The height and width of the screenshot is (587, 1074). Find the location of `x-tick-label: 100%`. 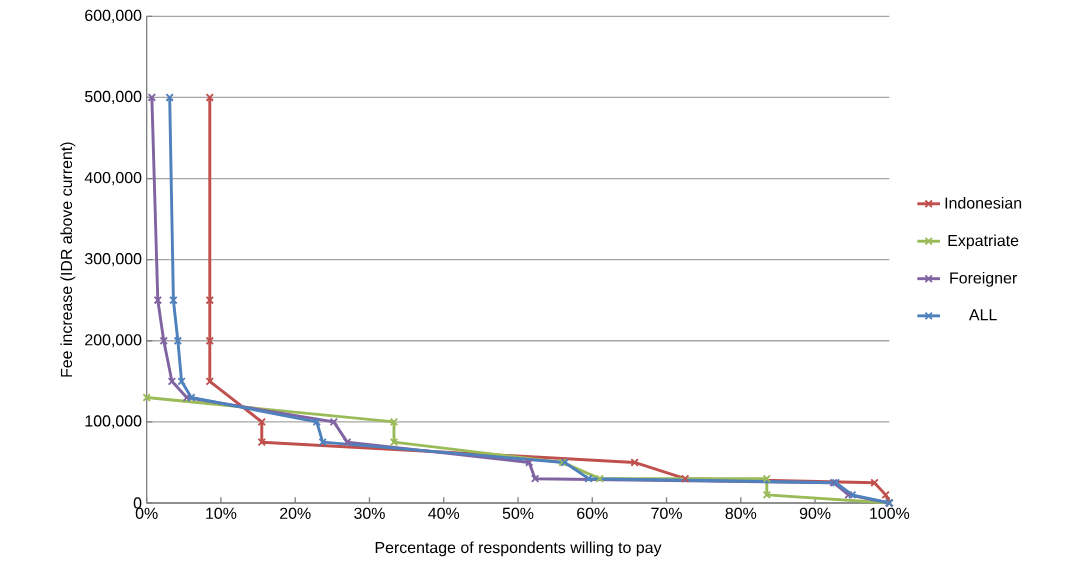

x-tick-label: 100% is located at coordinates (890, 513).